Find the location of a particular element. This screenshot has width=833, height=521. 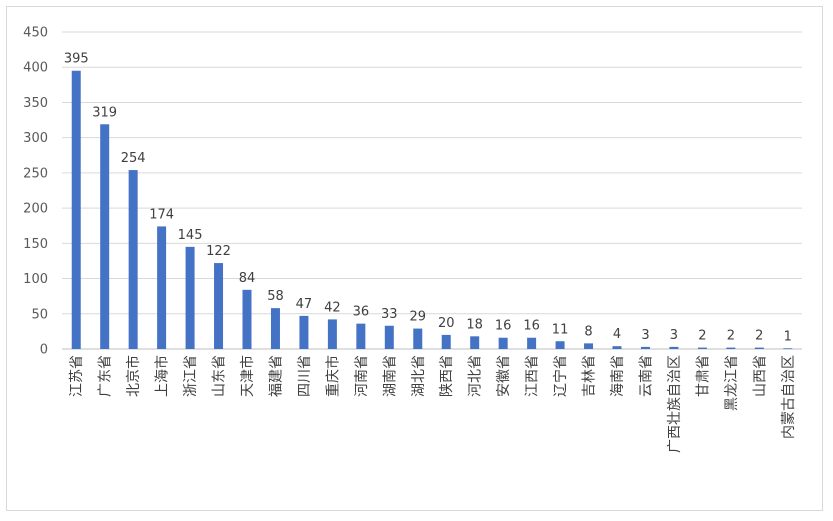

x-tick-label: 辽宁省 is located at coordinates (560, 376).